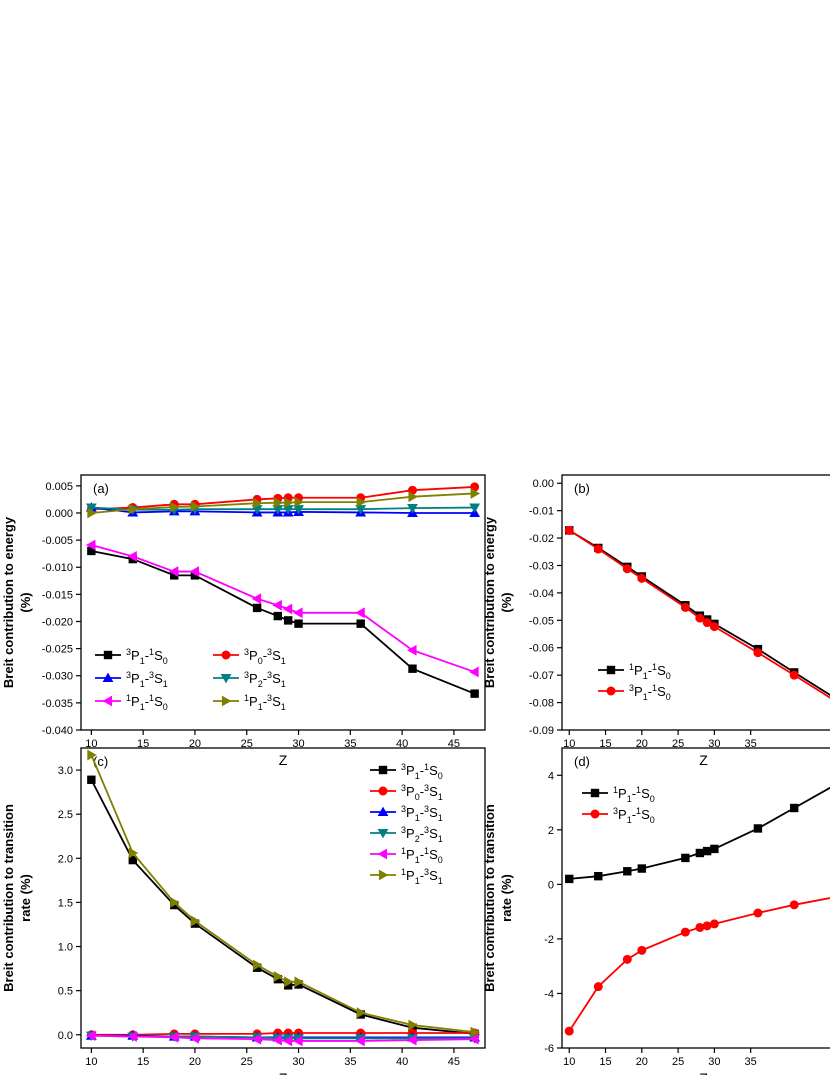 The image size is (830, 1075). What do you see at coordinates (454, 1062) in the screenshot?
I see `x-tick-label: 45` at bounding box center [454, 1062].